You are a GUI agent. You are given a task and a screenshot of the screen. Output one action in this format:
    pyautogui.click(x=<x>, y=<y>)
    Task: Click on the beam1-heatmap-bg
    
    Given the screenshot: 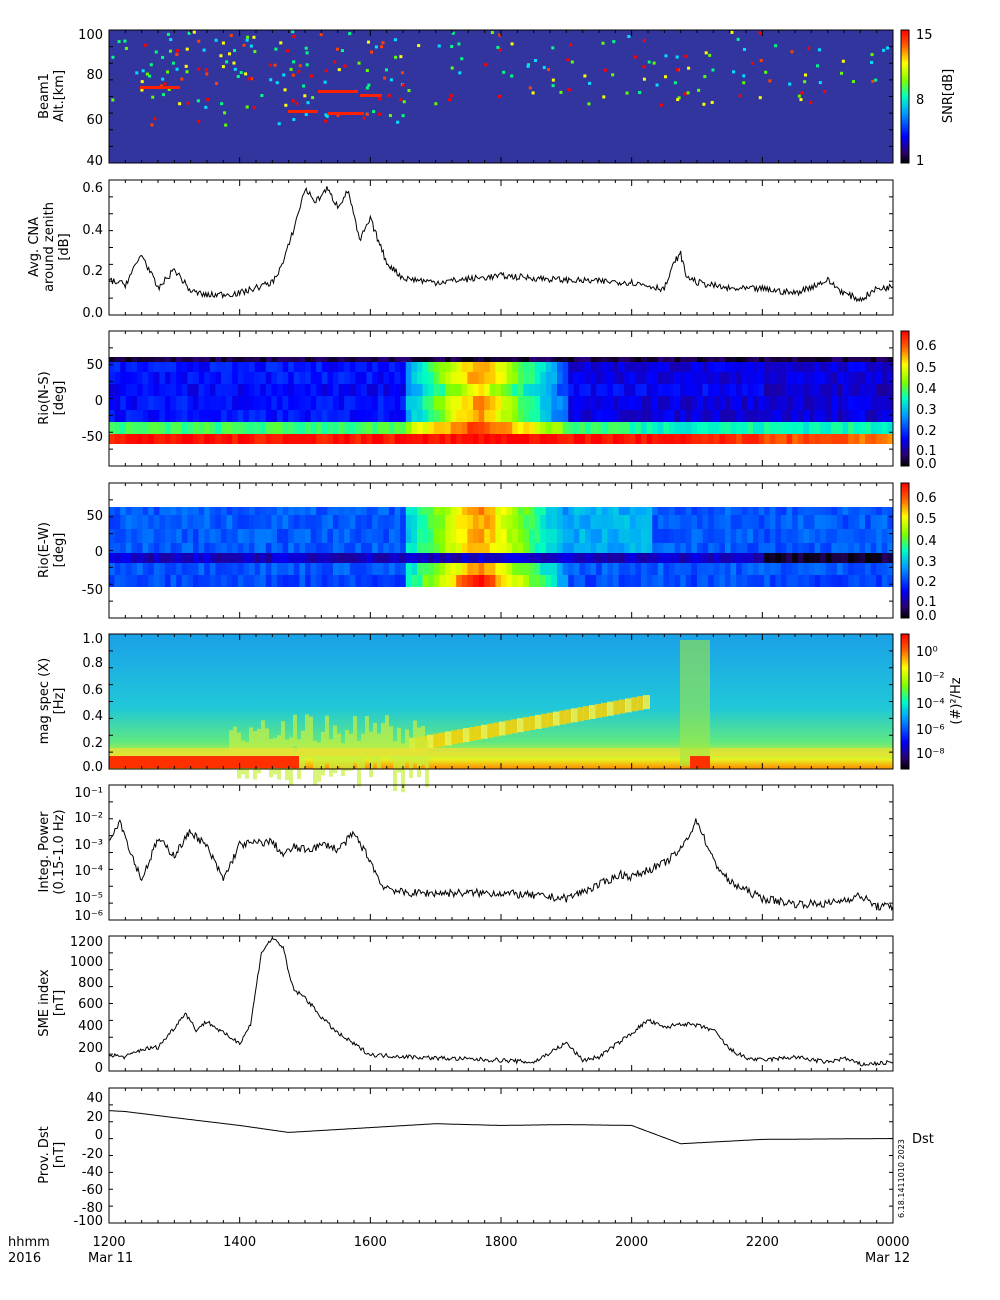 What is the action you would take?
    pyautogui.click(x=501, y=96)
    